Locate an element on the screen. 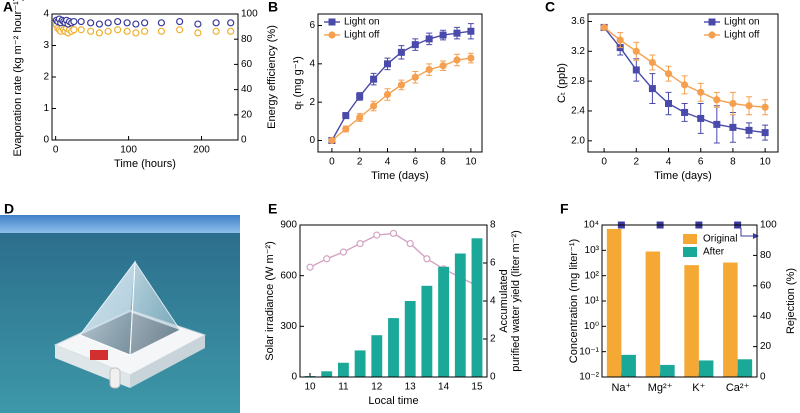  y-tick-label: 4 is located at coordinates (312, 63).